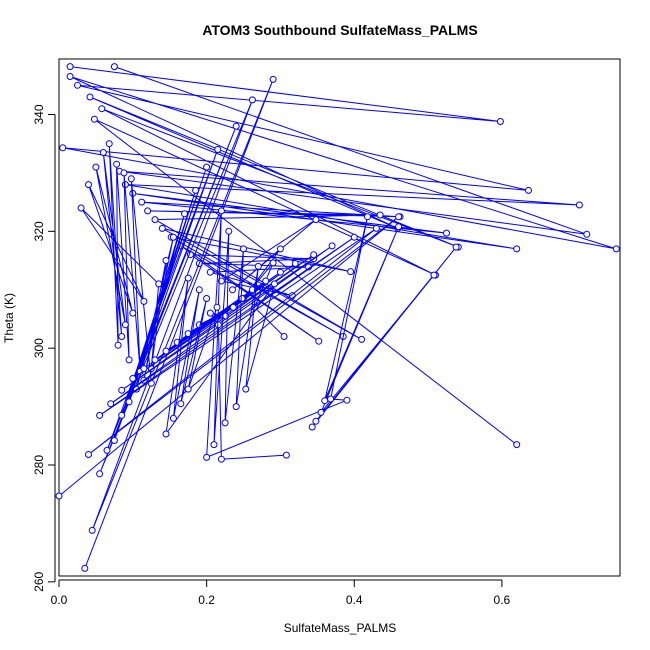 The width and height of the screenshot is (650, 650). What do you see at coordinates (39, 582) in the screenshot?
I see `y-tick-label: 260` at bounding box center [39, 582].